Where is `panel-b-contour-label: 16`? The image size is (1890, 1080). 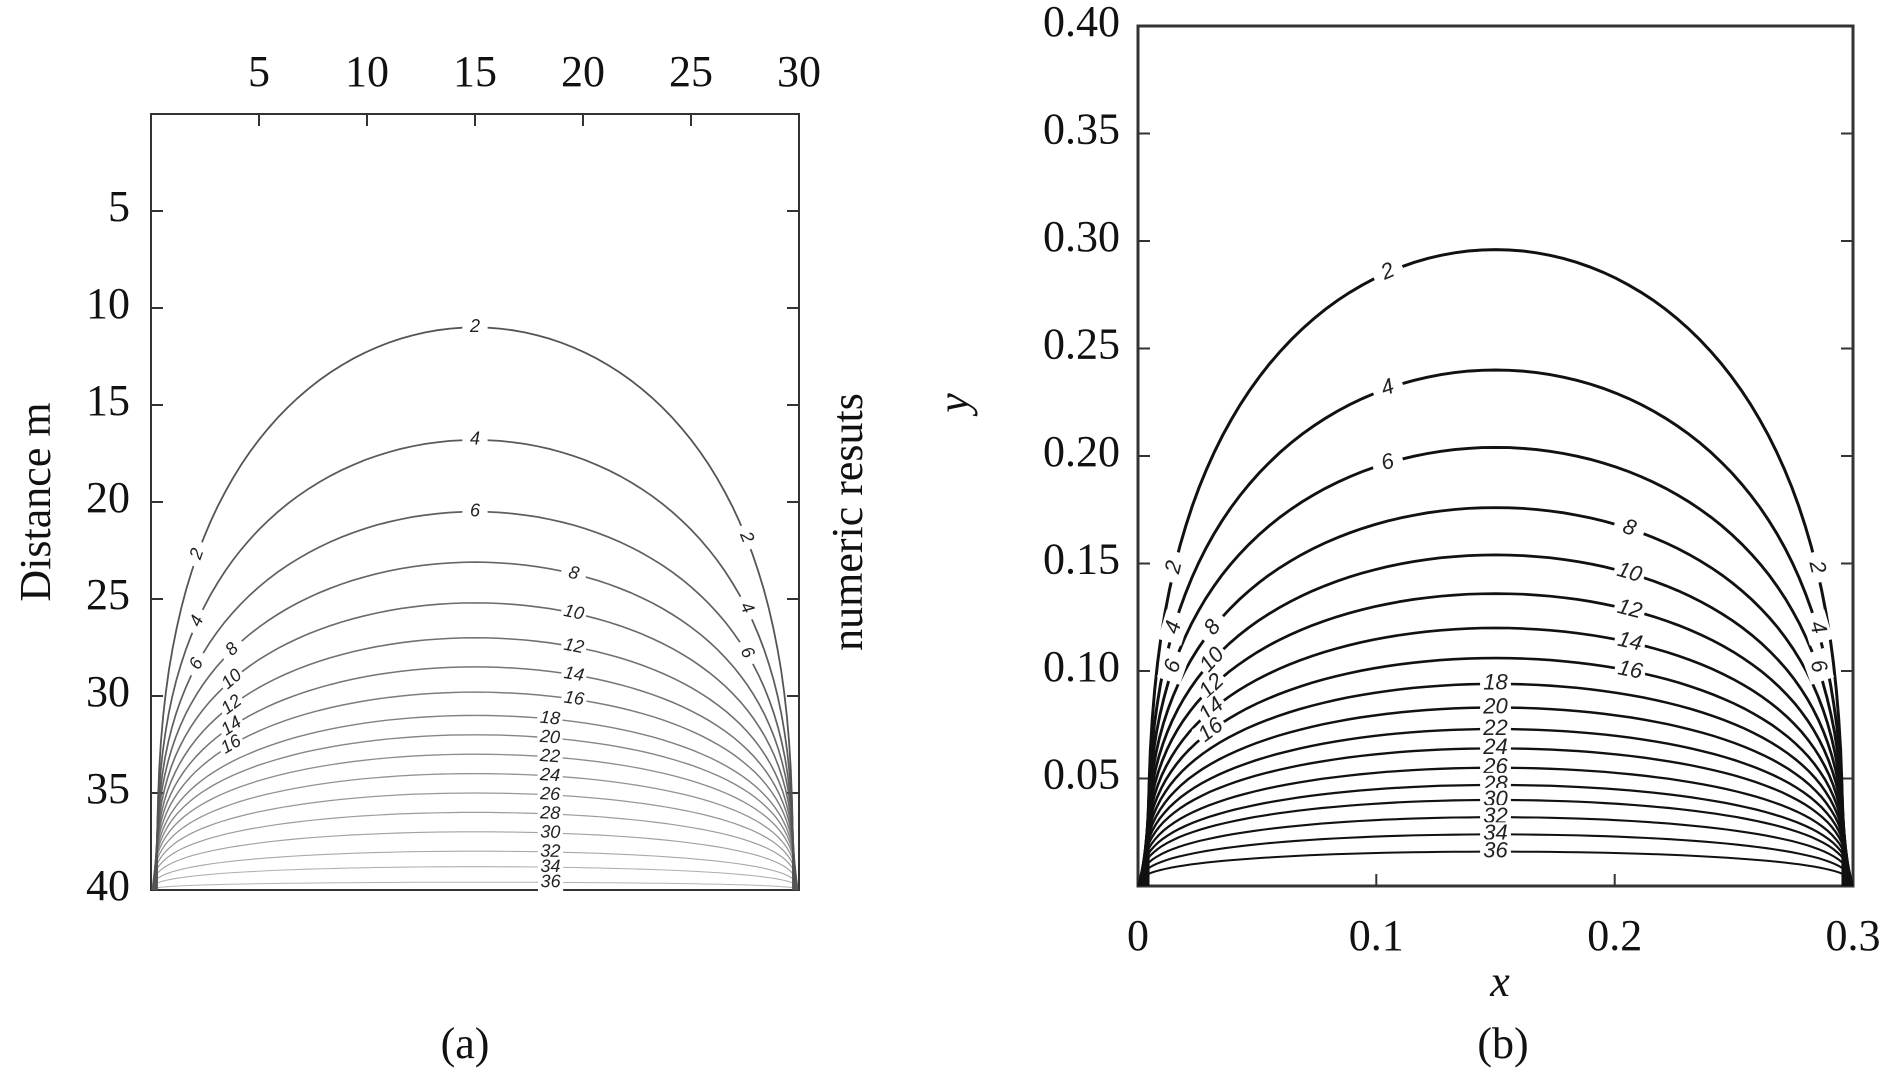 panel-b-contour-label: 16 is located at coordinates (1631, 668).